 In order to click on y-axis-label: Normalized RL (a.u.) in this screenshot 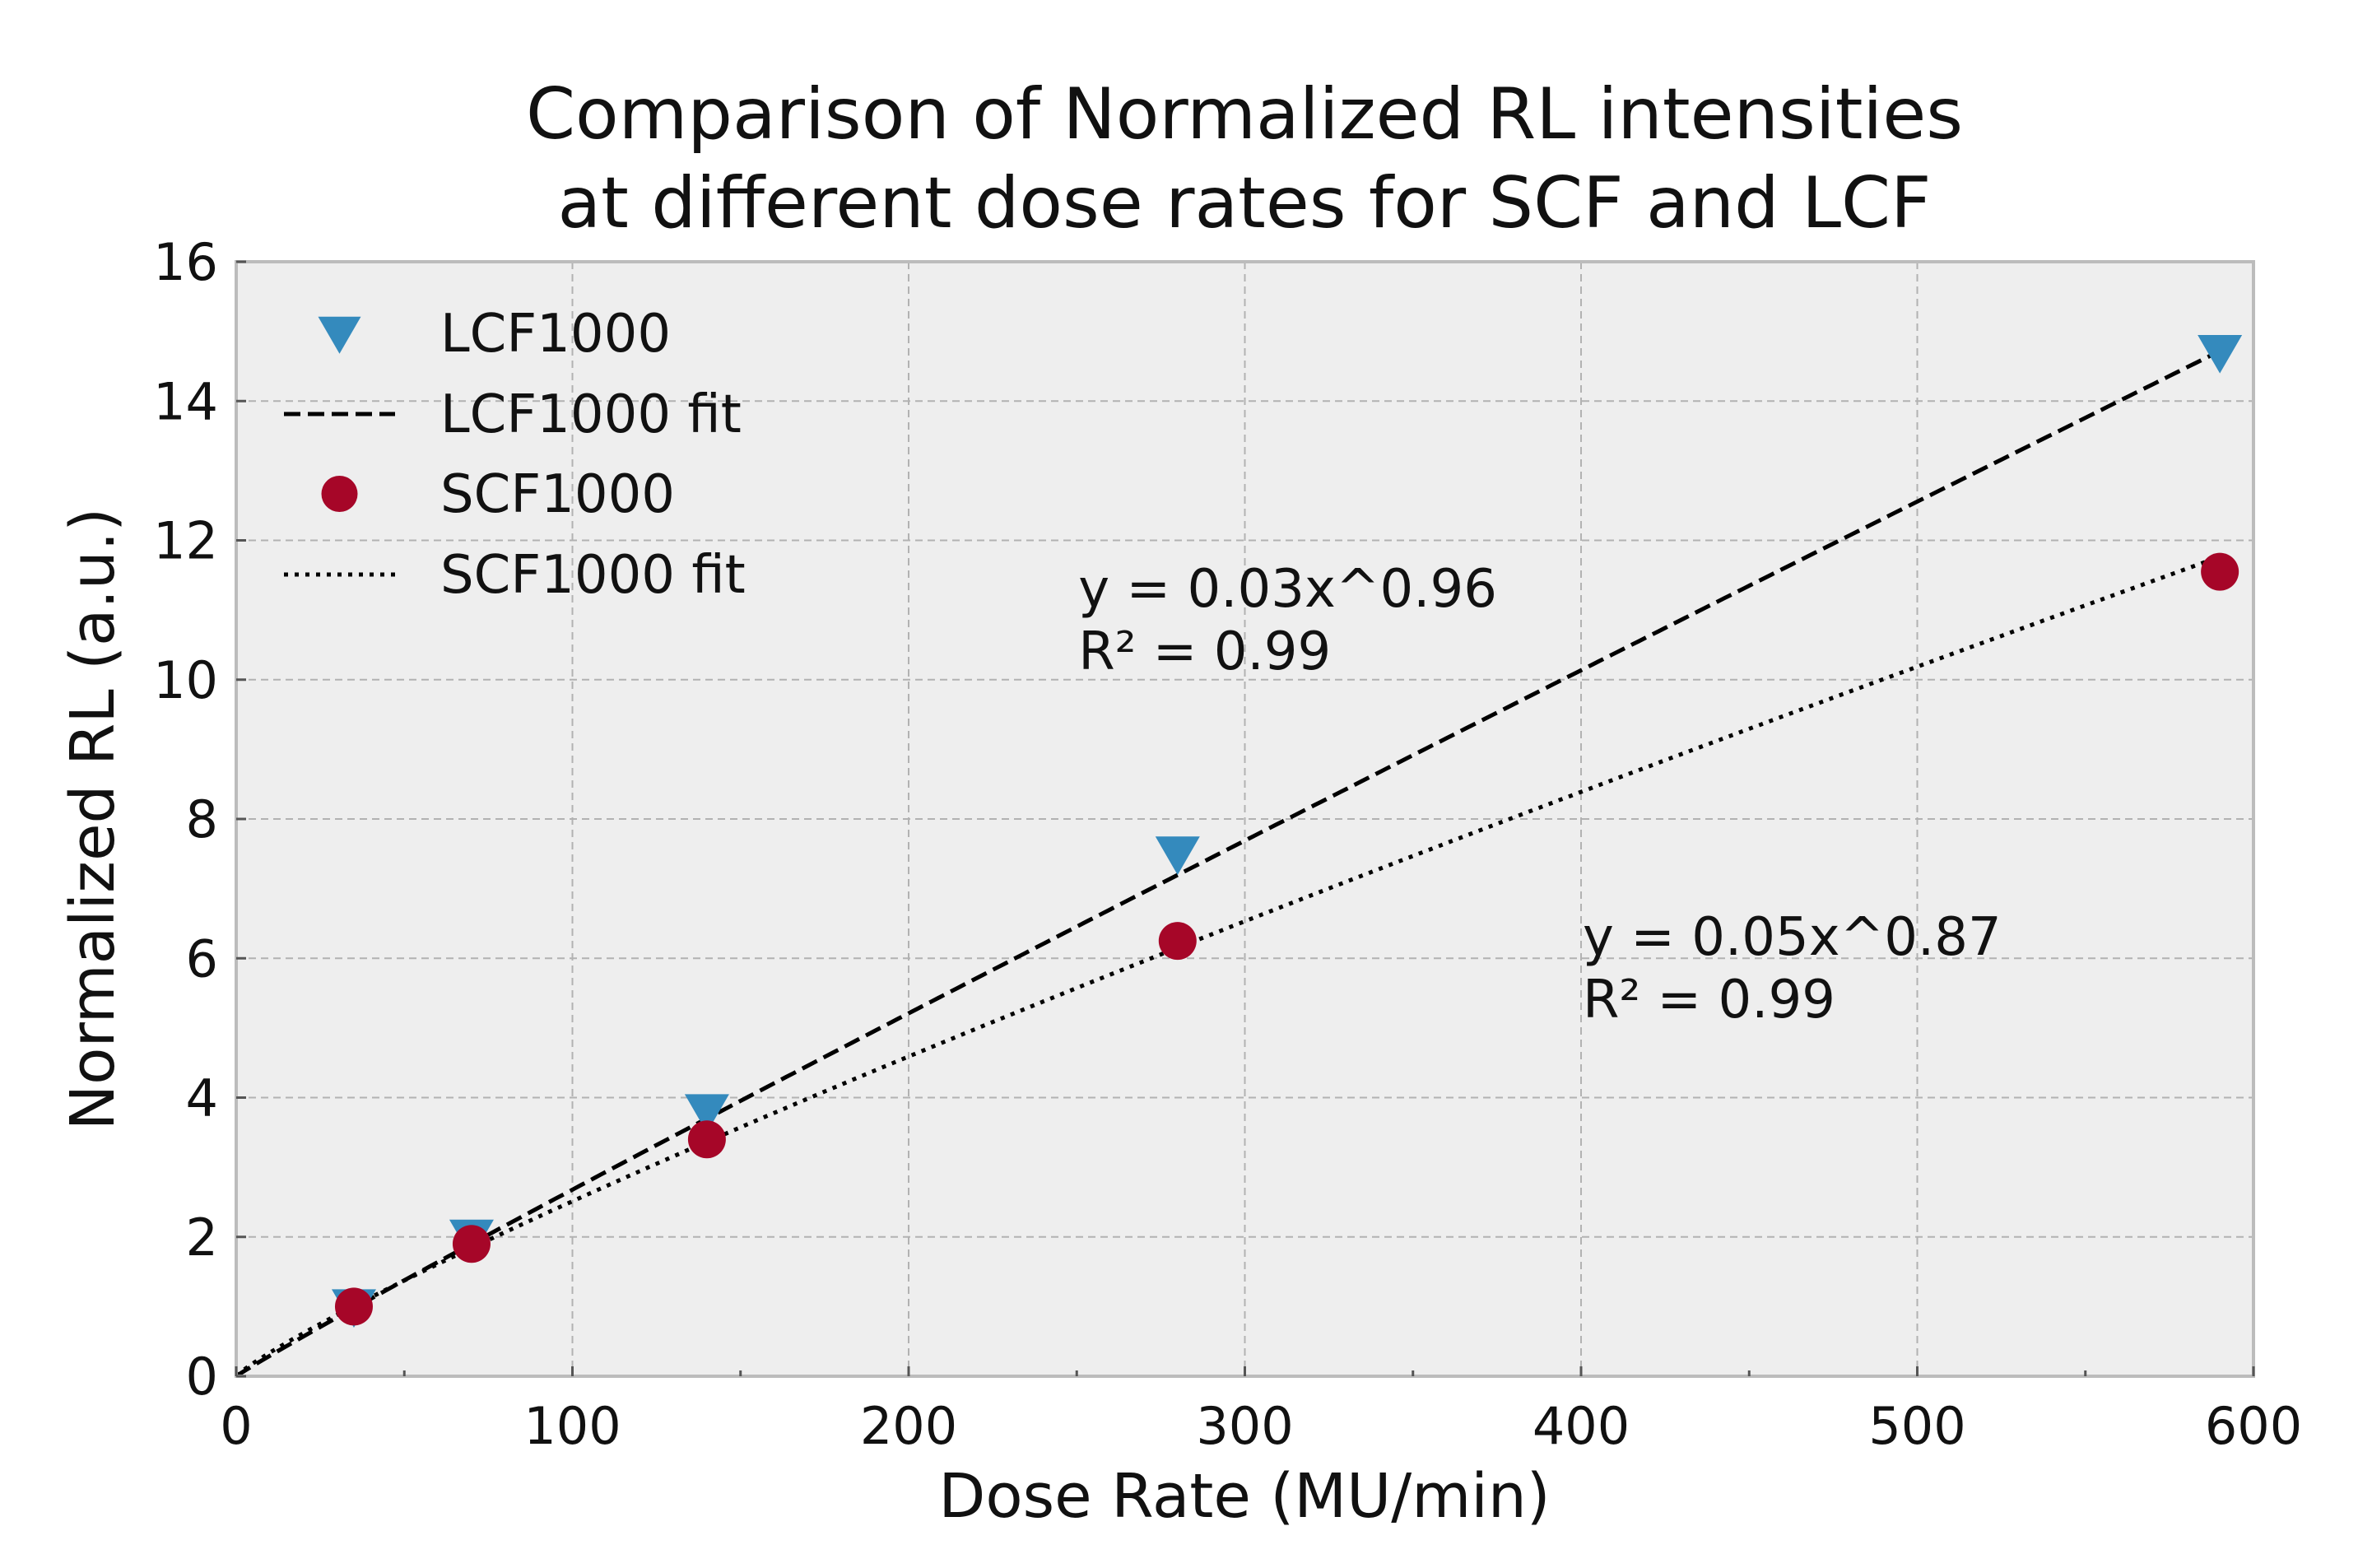, I will do `click(93, 819)`.